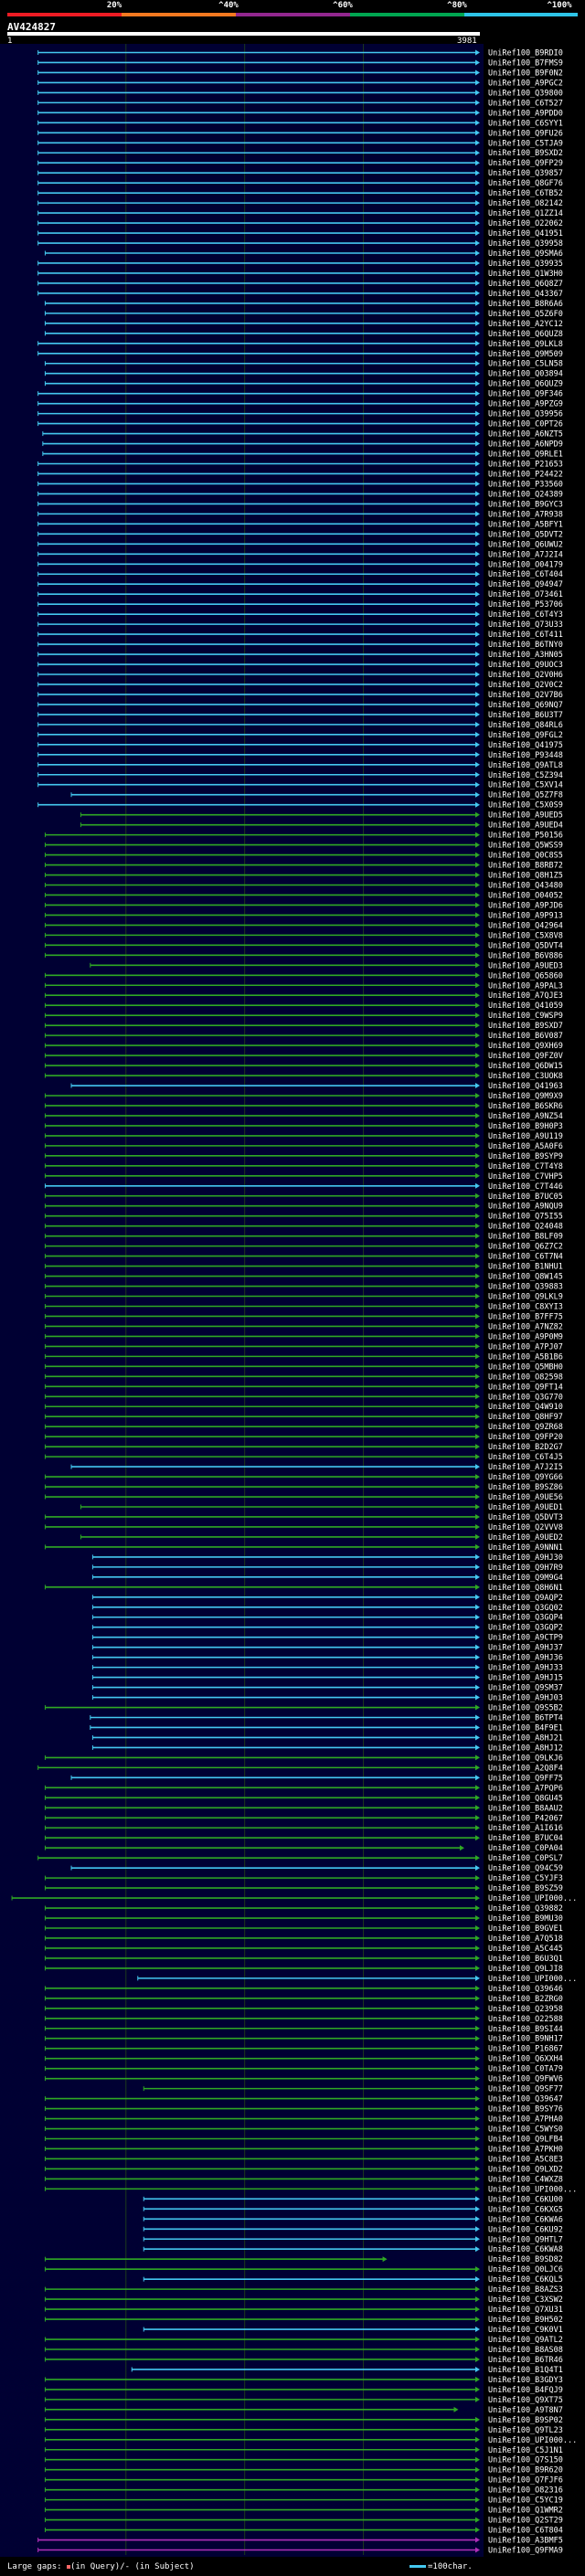  What do you see at coordinates (525, 1316) in the screenshot?
I see `hit-label: UniRef100_B7FF75` at bounding box center [525, 1316].